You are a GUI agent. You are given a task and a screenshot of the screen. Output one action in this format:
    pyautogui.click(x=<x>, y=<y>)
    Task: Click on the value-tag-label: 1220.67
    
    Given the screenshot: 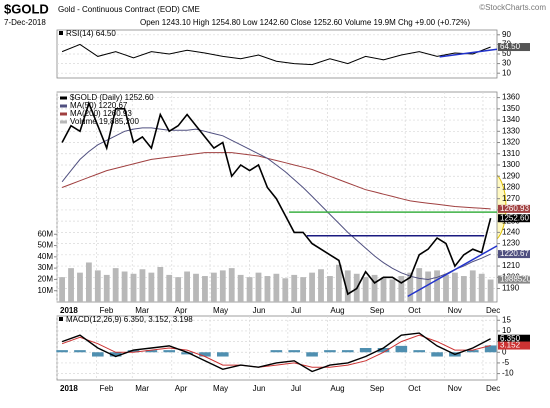 What is the action you would take?
    pyautogui.click(x=514, y=253)
    